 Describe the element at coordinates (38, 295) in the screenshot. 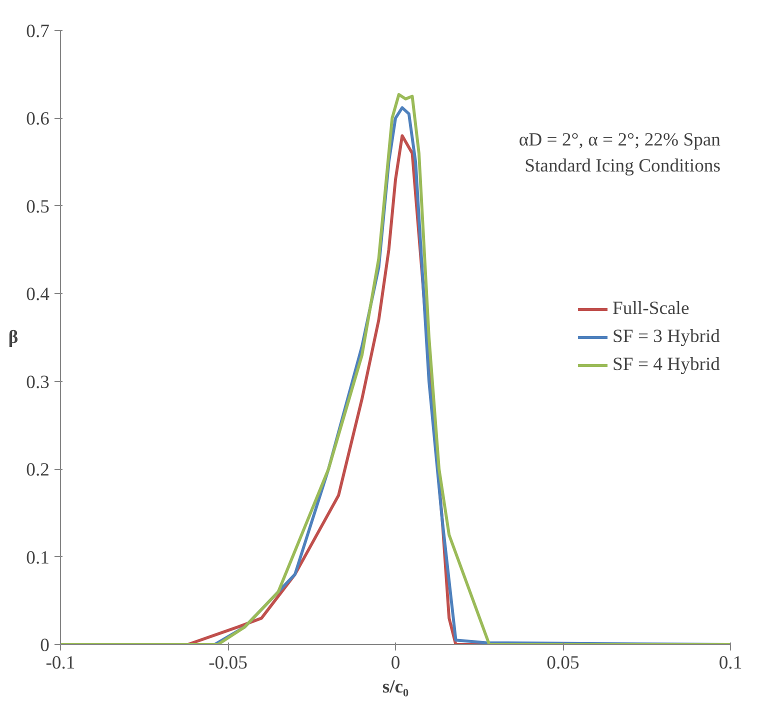

I see `y-tick-label: 0.4` at that location.